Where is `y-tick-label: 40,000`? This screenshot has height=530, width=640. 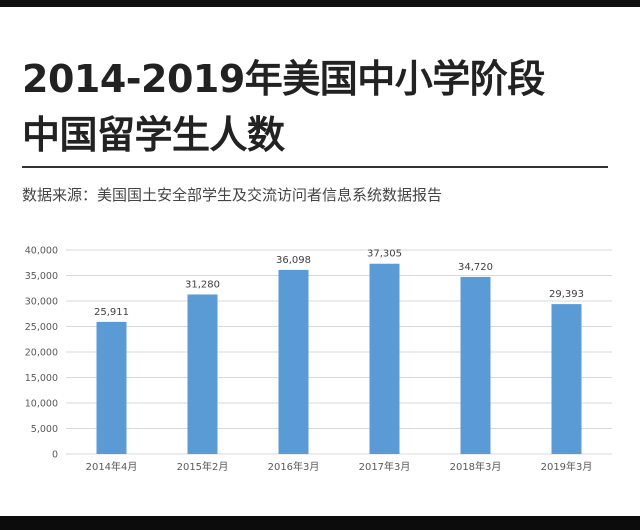 y-tick-label: 40,000 is located at coordinates (41, 251).